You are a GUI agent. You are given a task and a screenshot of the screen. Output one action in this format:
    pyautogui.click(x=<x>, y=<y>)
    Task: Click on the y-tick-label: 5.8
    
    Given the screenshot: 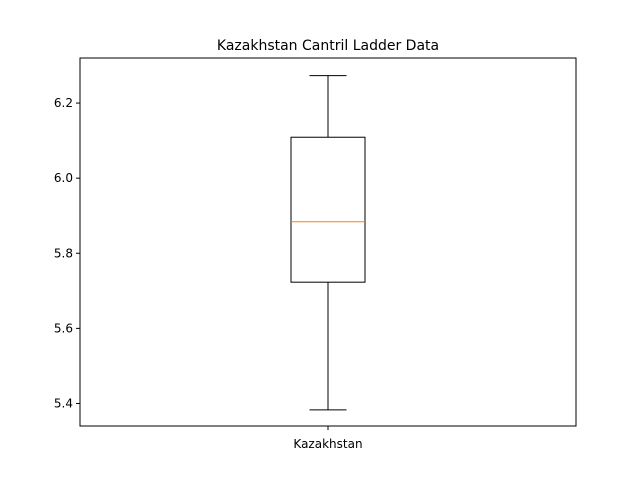 What is the action you would take?
    pyautogui.click(x=63, y=253)
    